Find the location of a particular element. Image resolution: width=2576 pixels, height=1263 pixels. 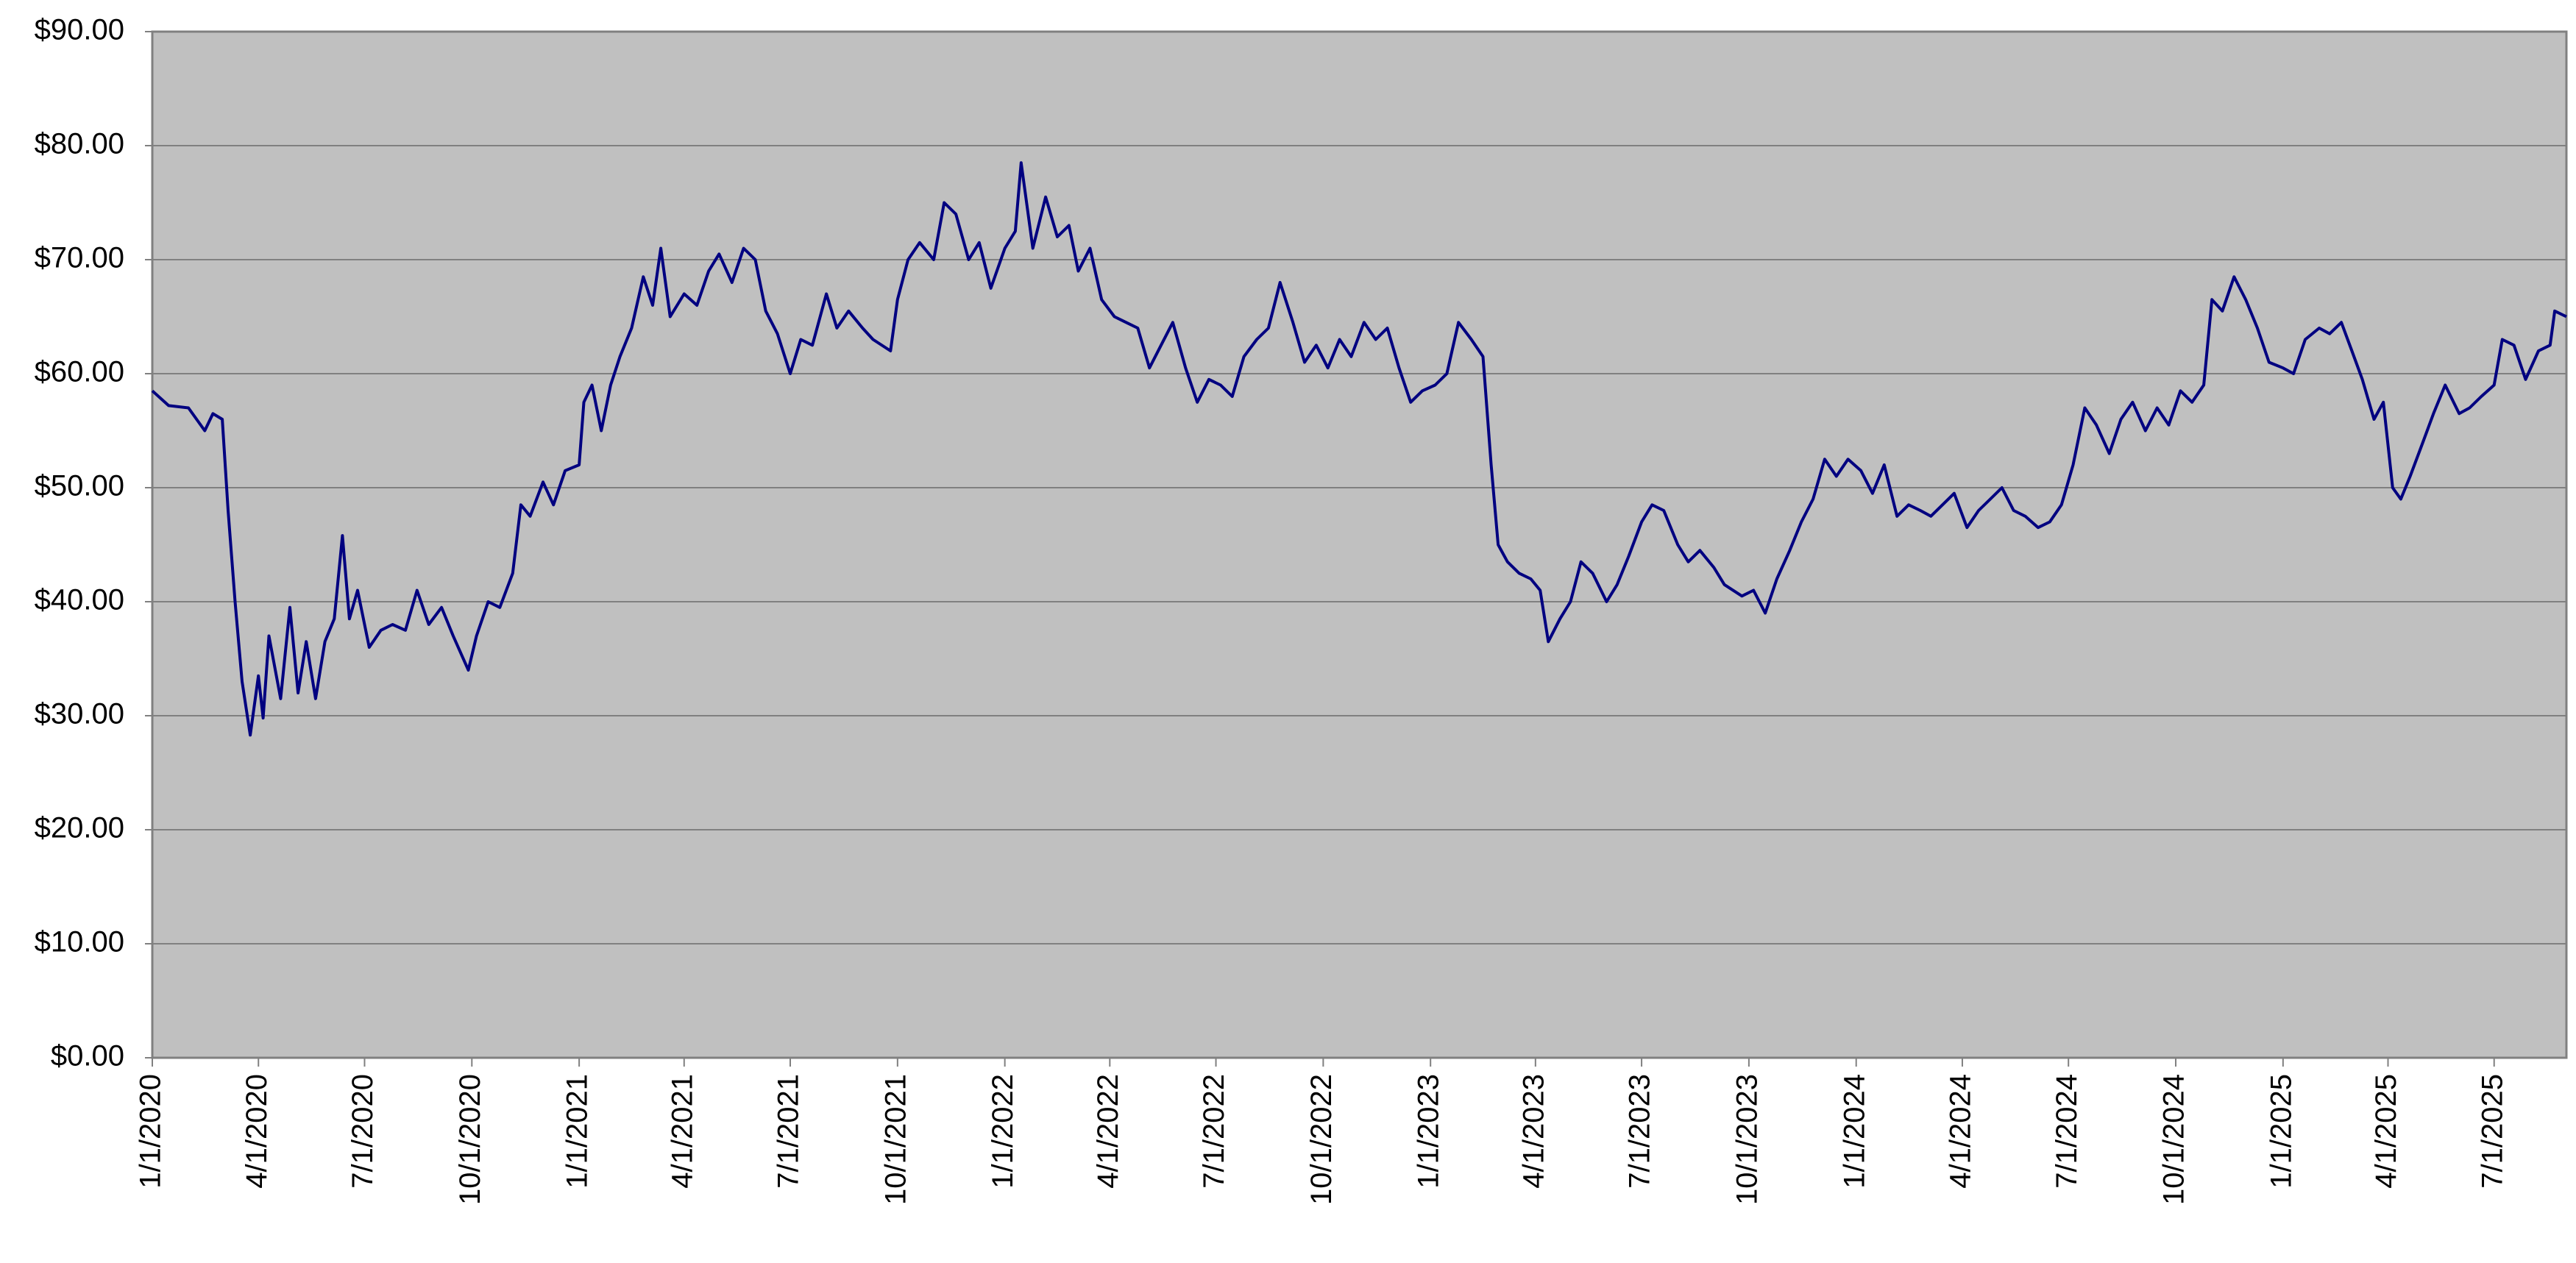

x-tick-label: 7/1/2020 is located at coordinates (363, 1131).